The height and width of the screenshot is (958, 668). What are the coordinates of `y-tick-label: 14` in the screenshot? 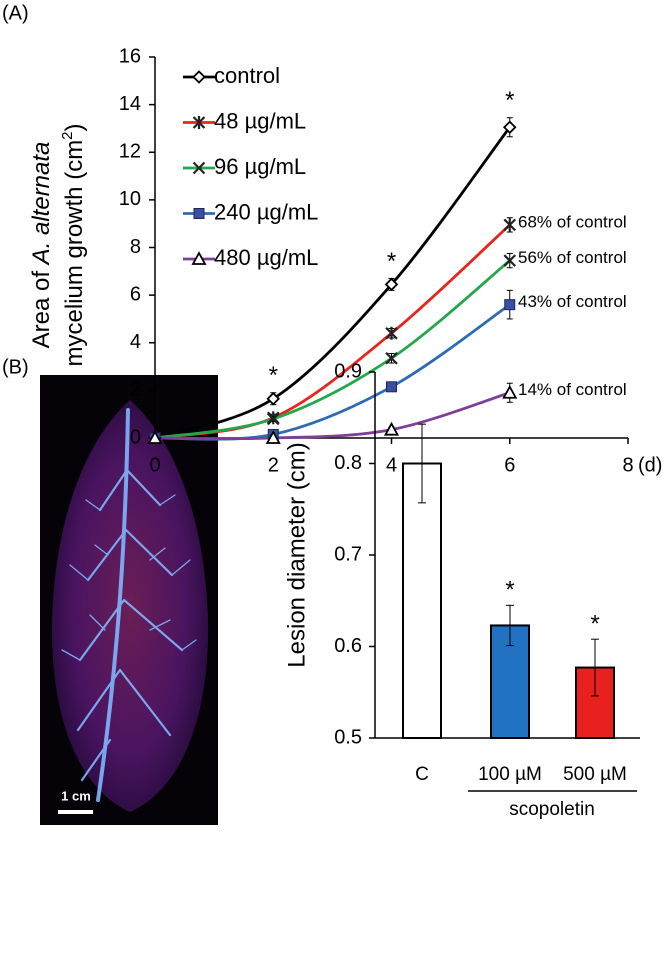 It's located at (130, 104).